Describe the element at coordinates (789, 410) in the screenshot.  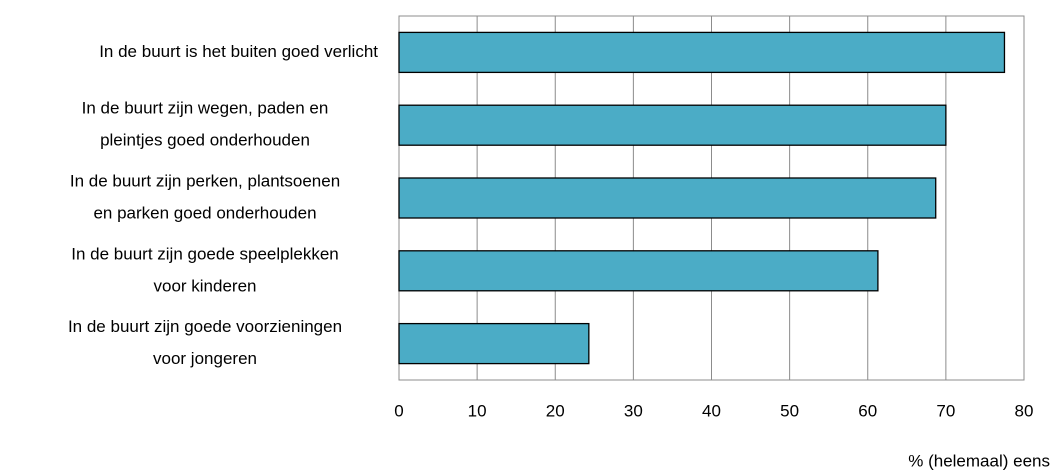
I see `x-tick-label: 50` at that location.